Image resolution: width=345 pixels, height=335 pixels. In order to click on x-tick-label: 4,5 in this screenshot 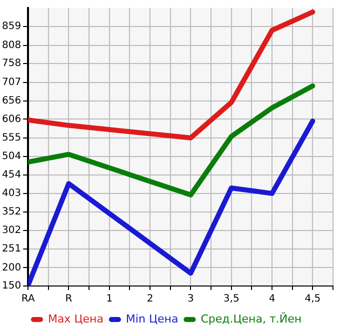, I will do `click(312, 299)`.